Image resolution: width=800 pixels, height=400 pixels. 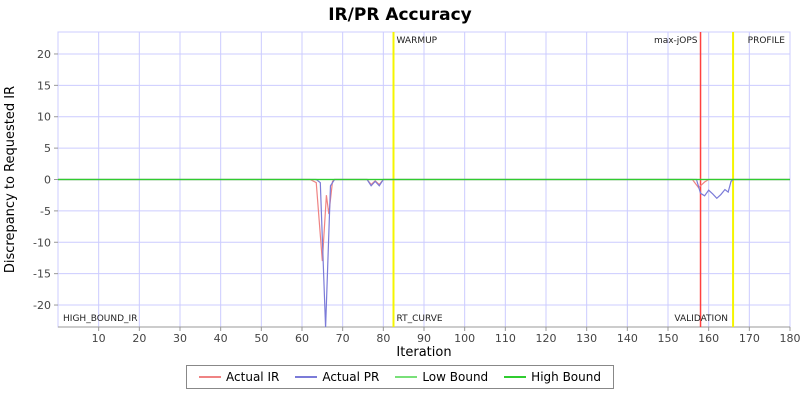 What do you see at coordinates (400, 15) in the screenshot?
I see `chart-title: IR/PR Accuracy` at bounding box center [400, 15].